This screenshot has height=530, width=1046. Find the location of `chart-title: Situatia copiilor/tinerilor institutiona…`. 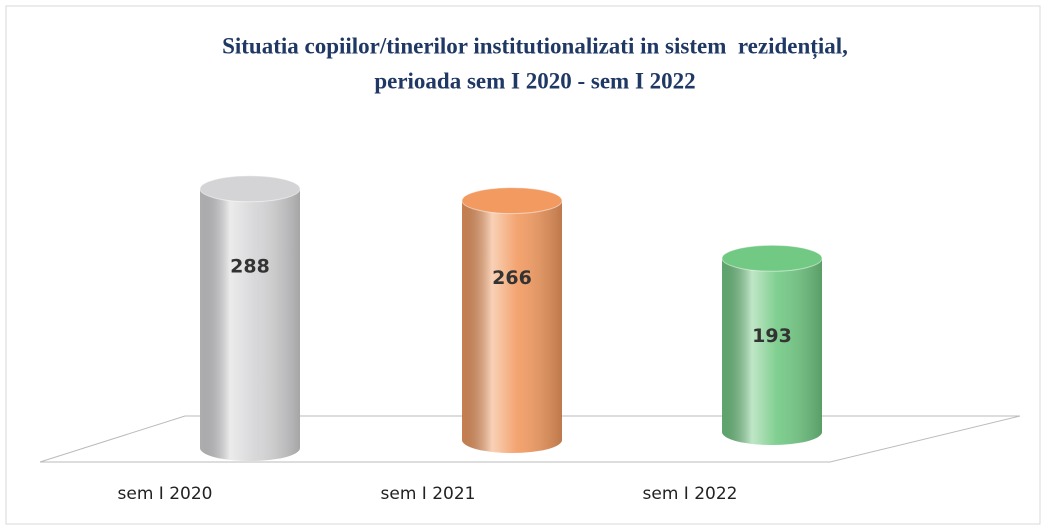

chart-title: Situatia copiilor/tinerilor institutiona… is located at coordinates (535, 46).